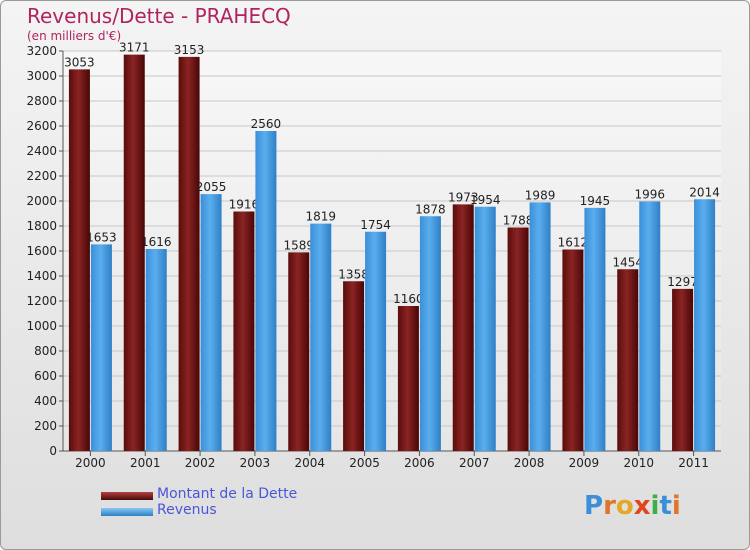 The height and width of the screenshot is (550, 750). I want to click on data-label-dette: 1973, so click(463, 197).